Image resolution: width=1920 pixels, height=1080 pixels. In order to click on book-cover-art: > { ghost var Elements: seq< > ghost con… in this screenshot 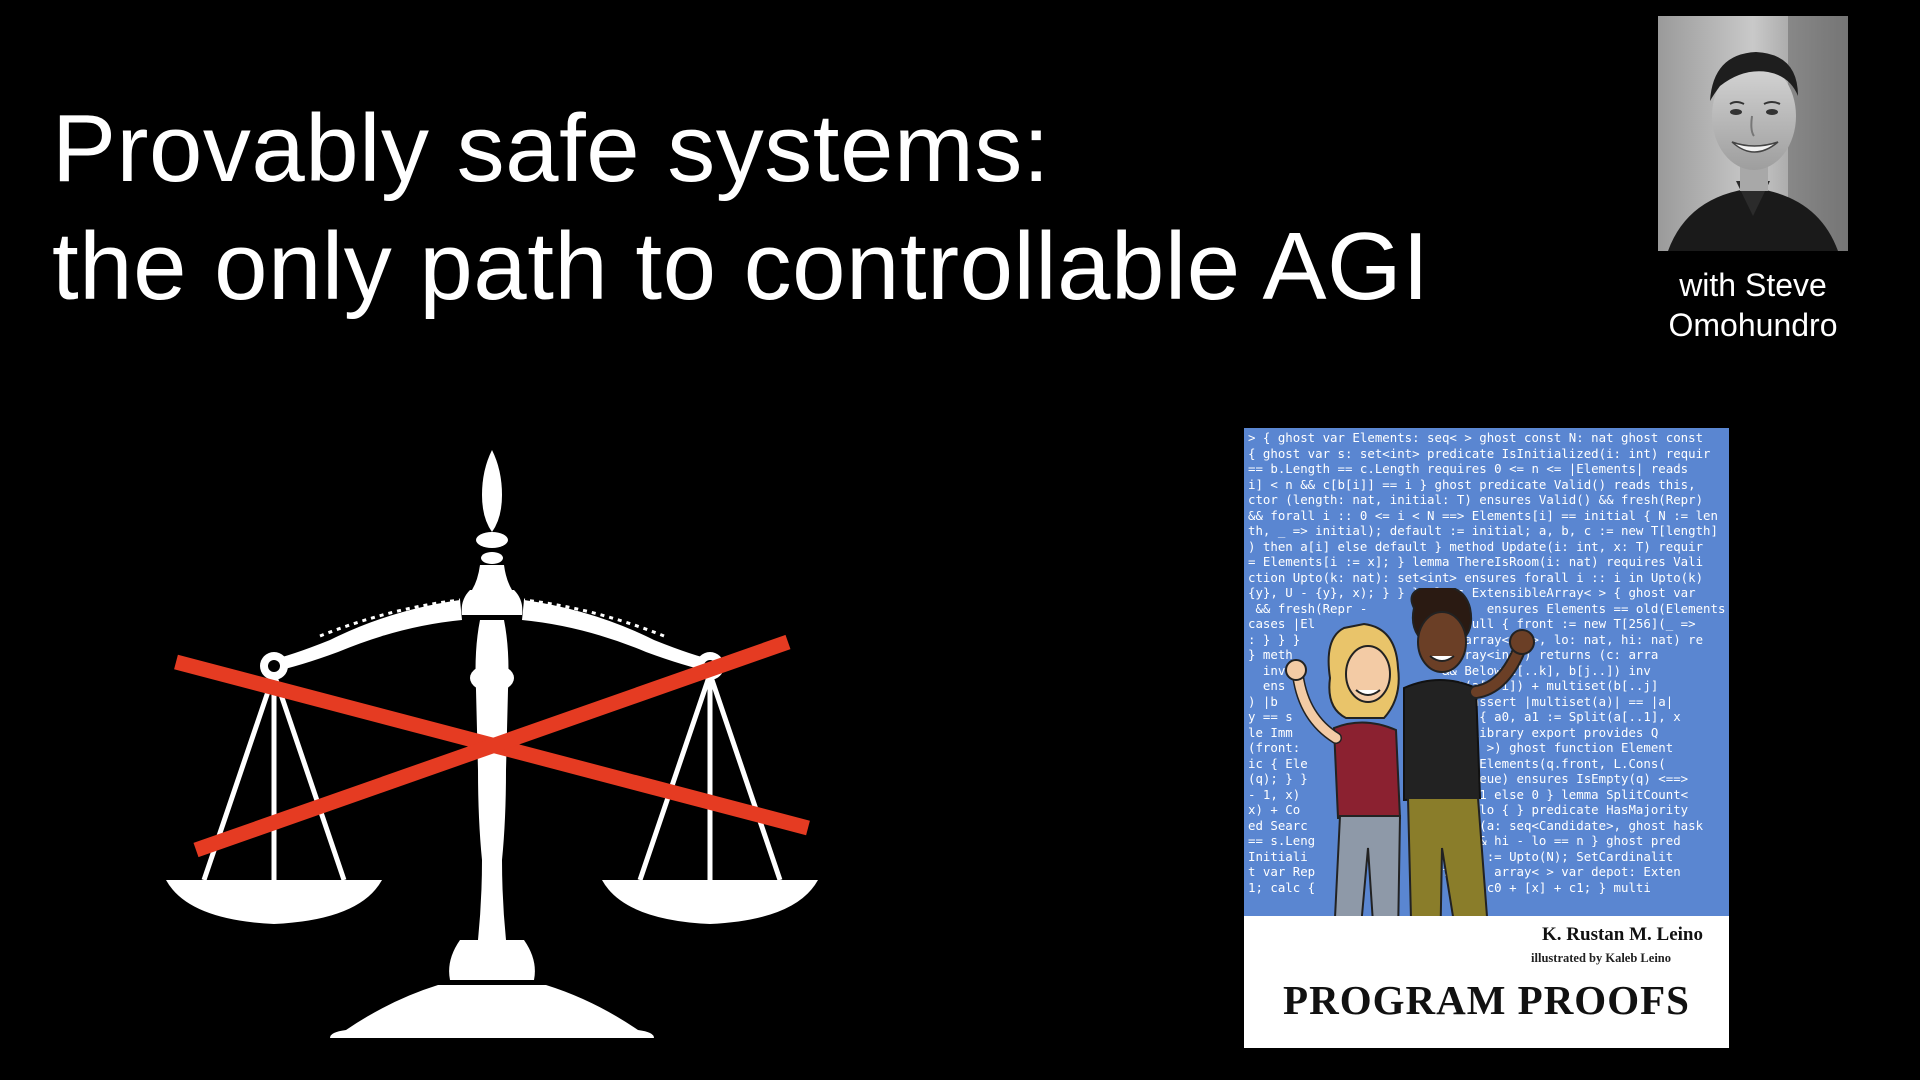, I will do `click(1486, 672)`.